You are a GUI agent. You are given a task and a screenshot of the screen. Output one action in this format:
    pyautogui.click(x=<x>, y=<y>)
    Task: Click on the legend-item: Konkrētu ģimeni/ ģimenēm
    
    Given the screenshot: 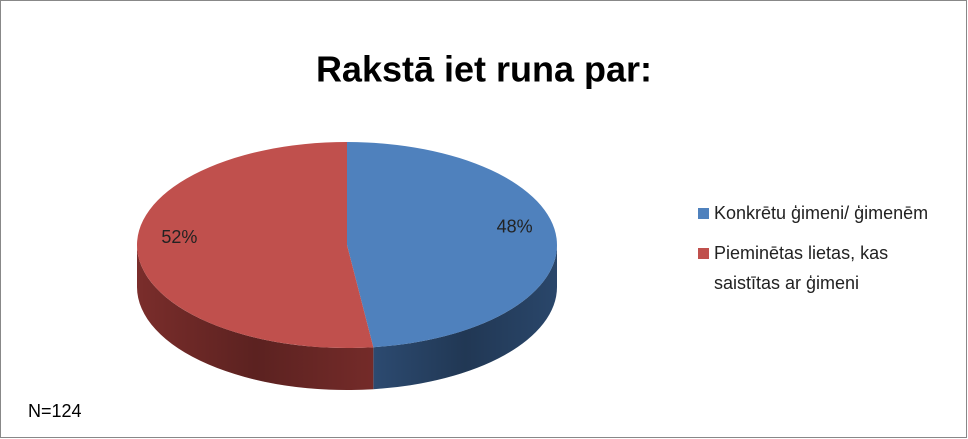 What is the action you would take?
    pyautogui.click(x=823, y=213)
    